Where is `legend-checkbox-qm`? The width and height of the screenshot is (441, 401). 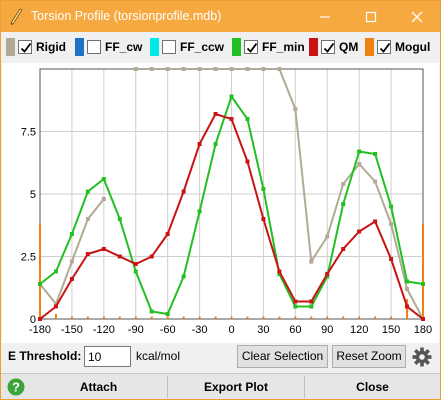
legend-checkbox-qm is located at coordinates (328, 47).